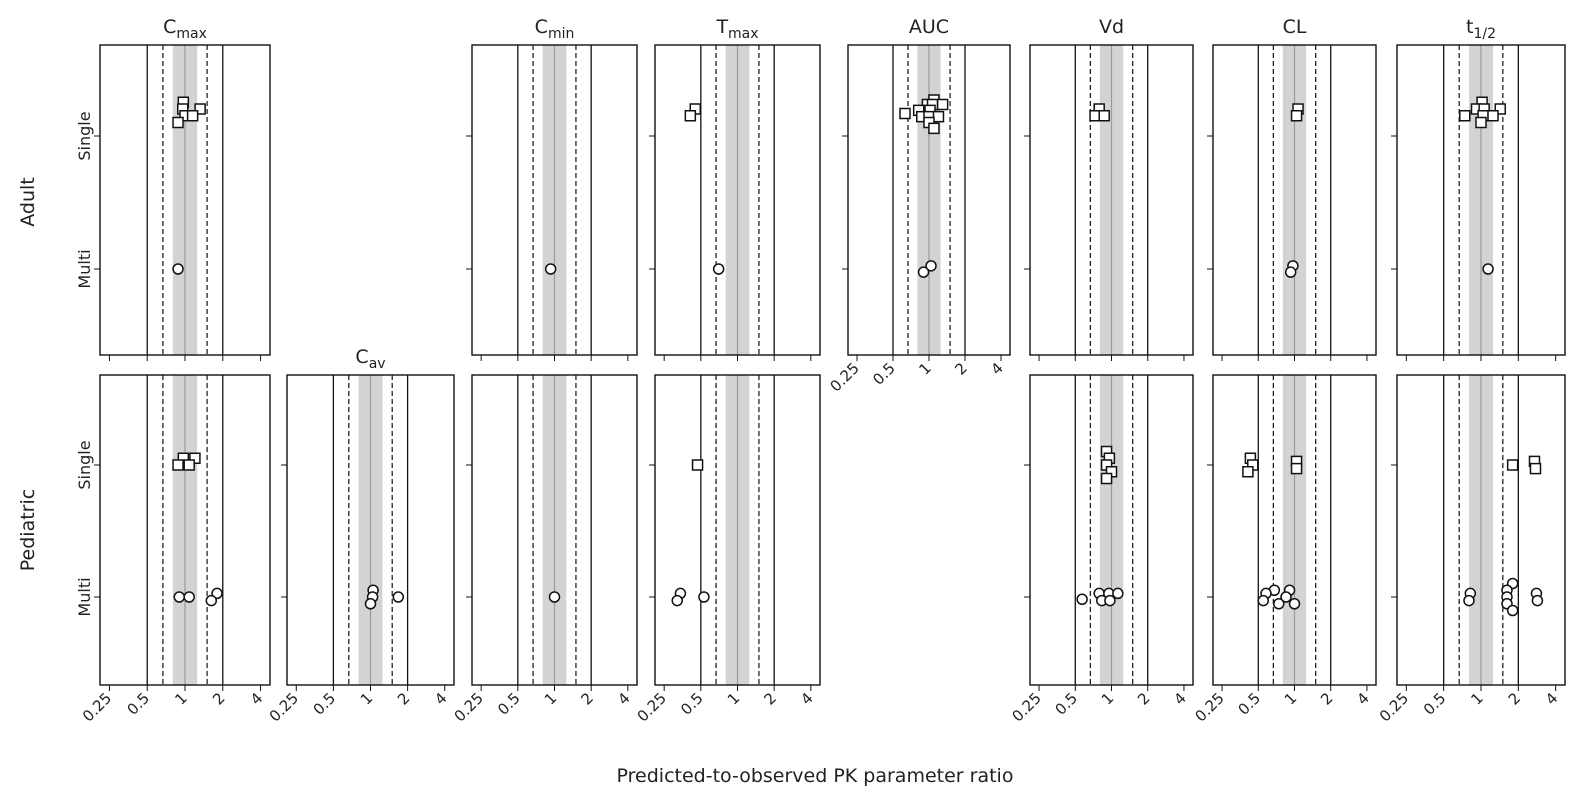  I want to click on panel-title-vd-adult: Vd, so click(1111, 27).